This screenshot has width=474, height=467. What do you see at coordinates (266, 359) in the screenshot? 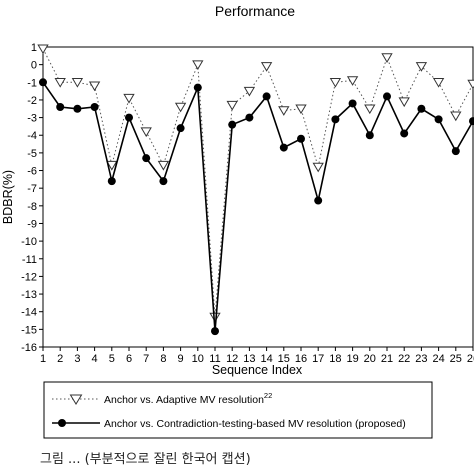
I see `x-tick-label: 14` at bounding box center [266, 359].